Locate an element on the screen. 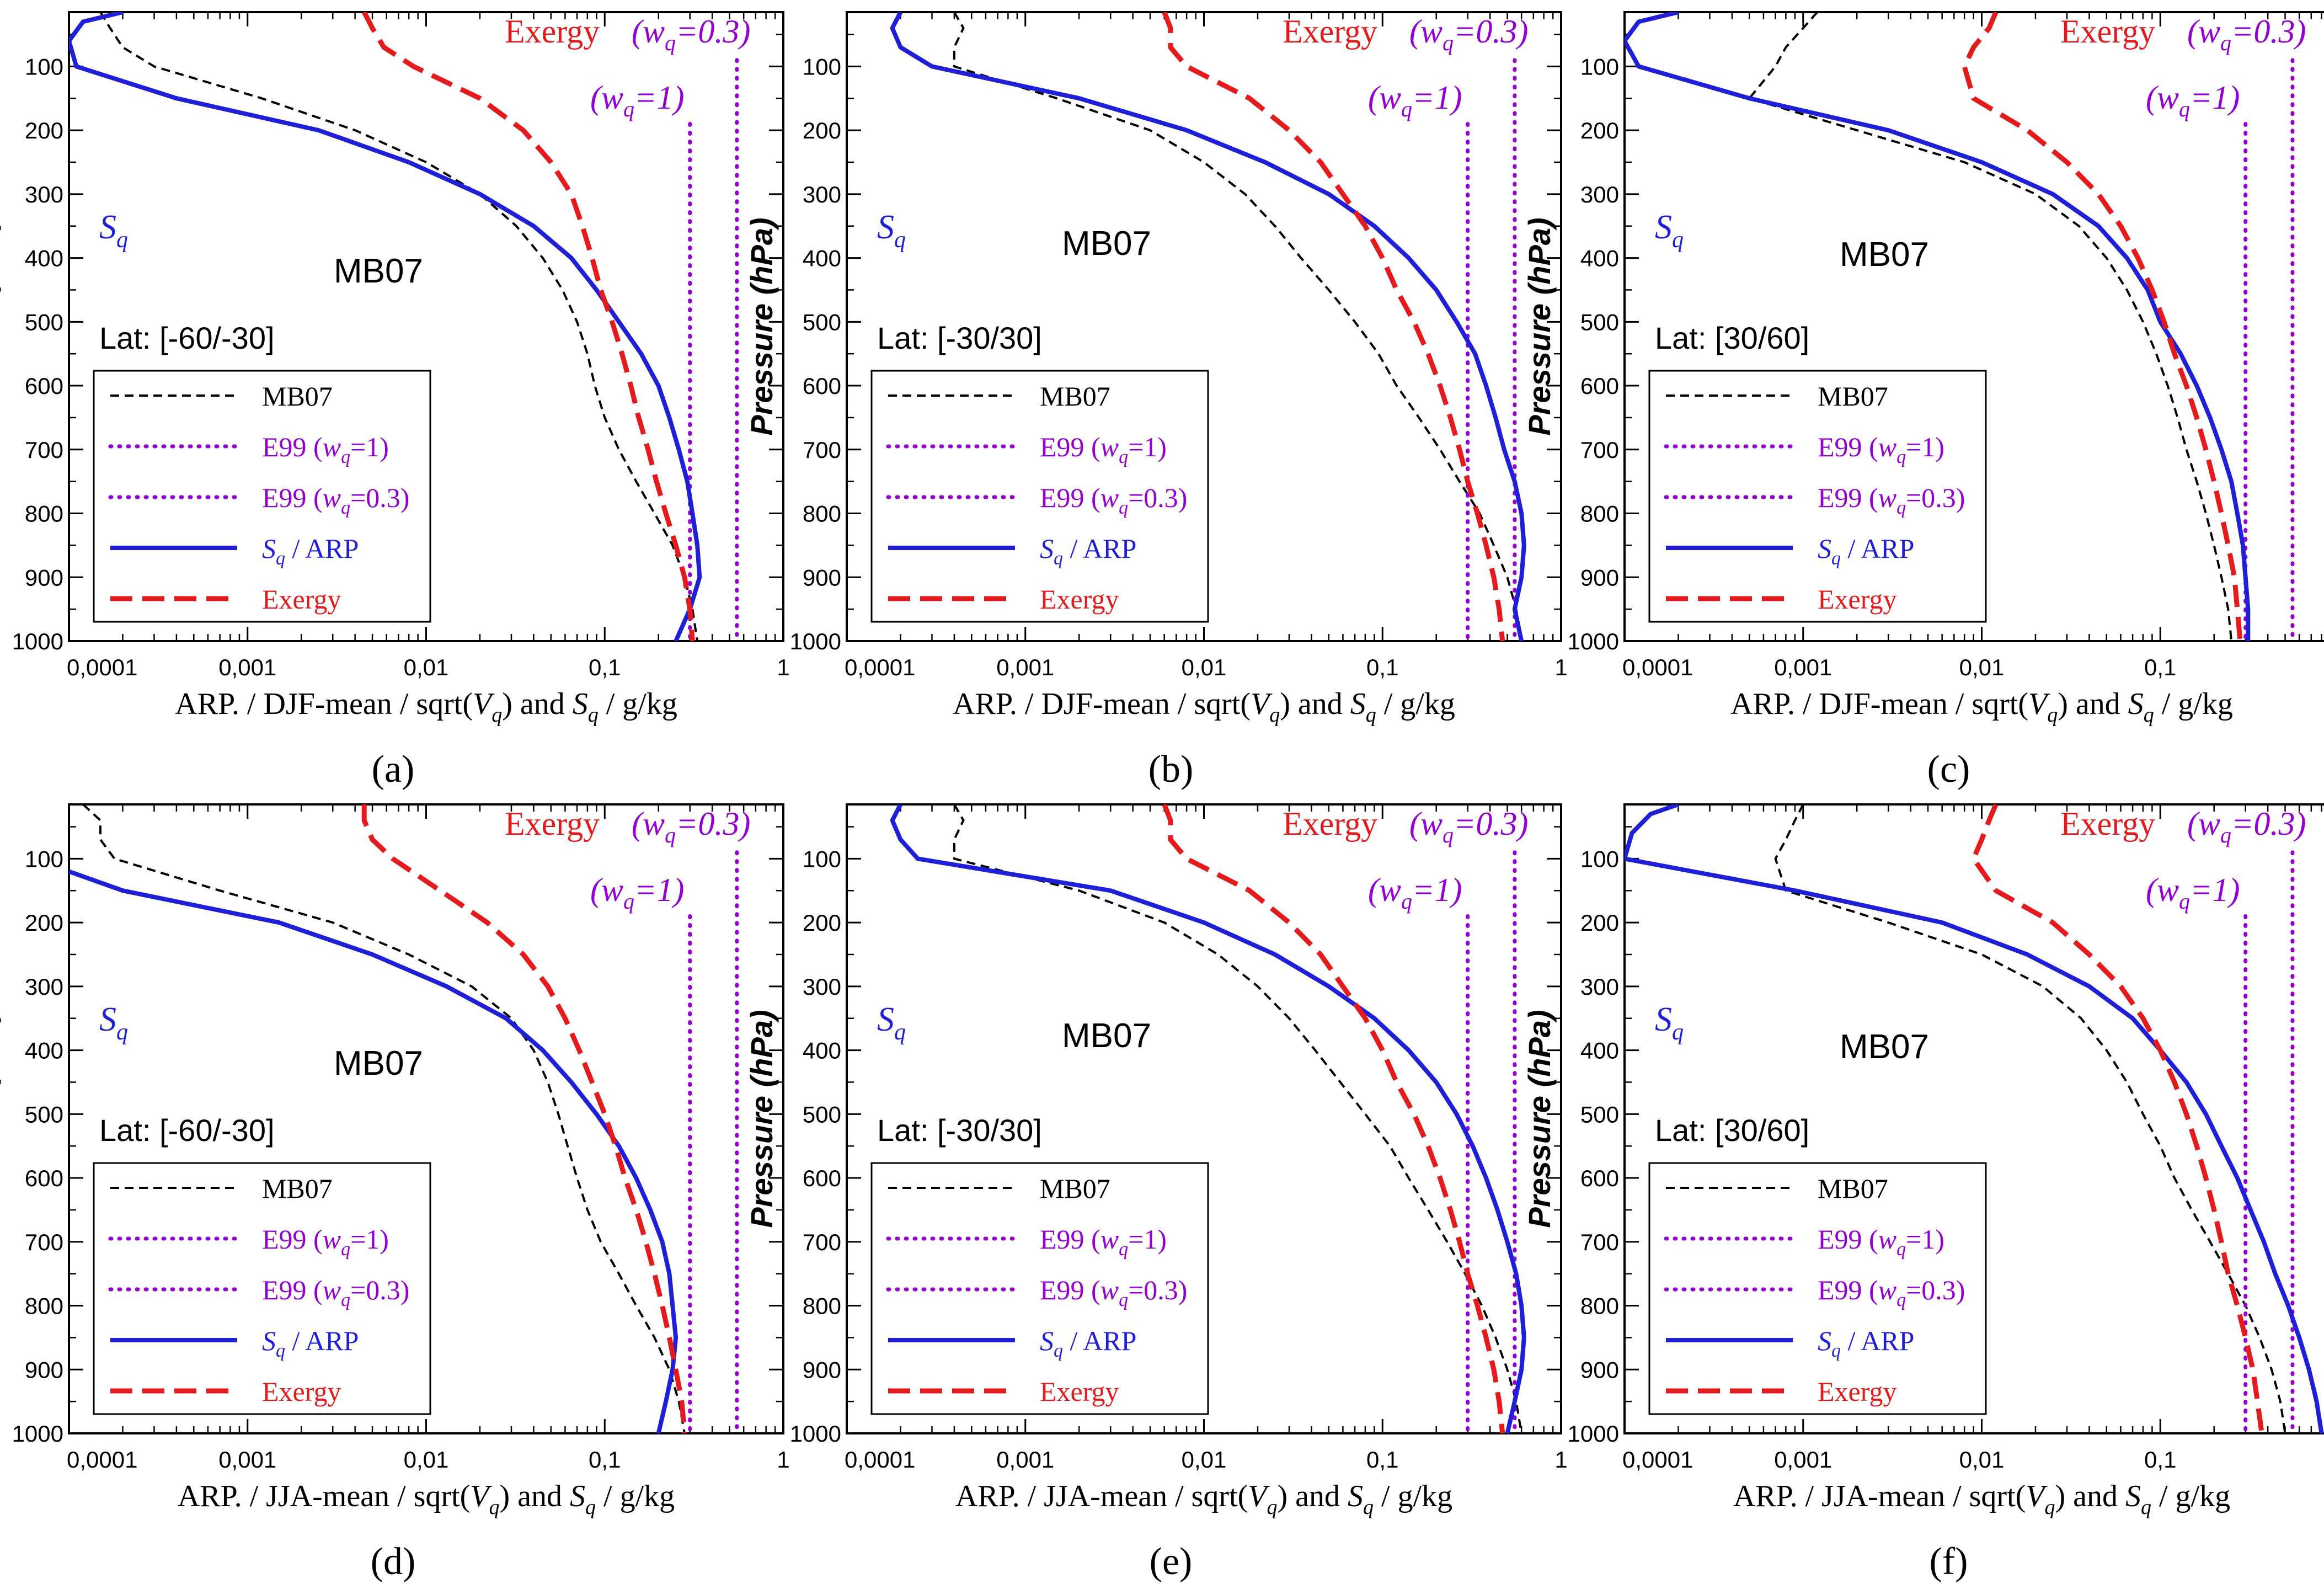 The width and height of the screenshot is (2324, 1584). y-axis-label-part: ) is located at coordinates (761, 224).